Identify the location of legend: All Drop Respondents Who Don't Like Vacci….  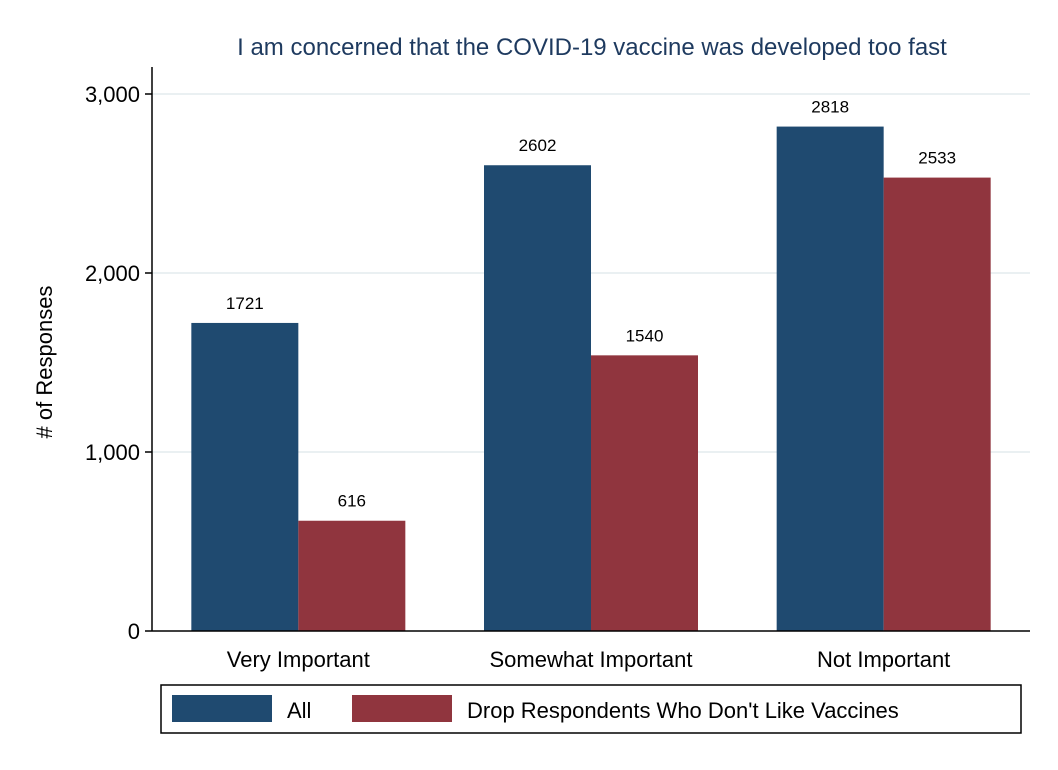
(591, 709).